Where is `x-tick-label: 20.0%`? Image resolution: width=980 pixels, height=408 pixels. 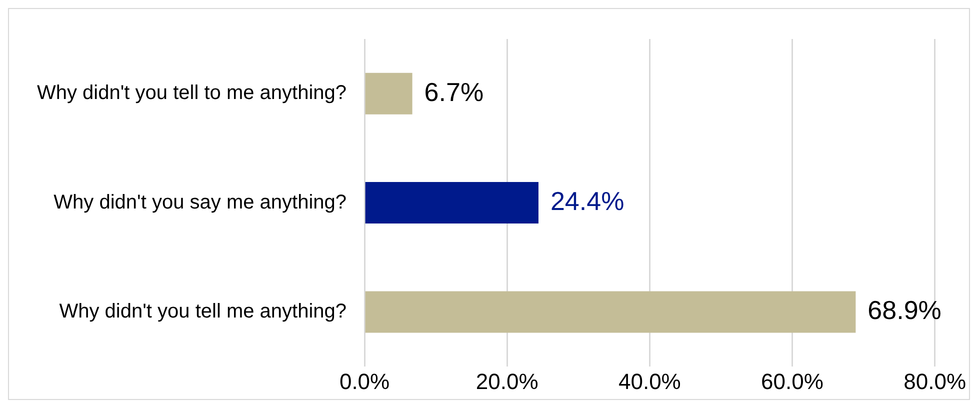
x-tick-label: 20.0% is located at coordinates (507, 381).